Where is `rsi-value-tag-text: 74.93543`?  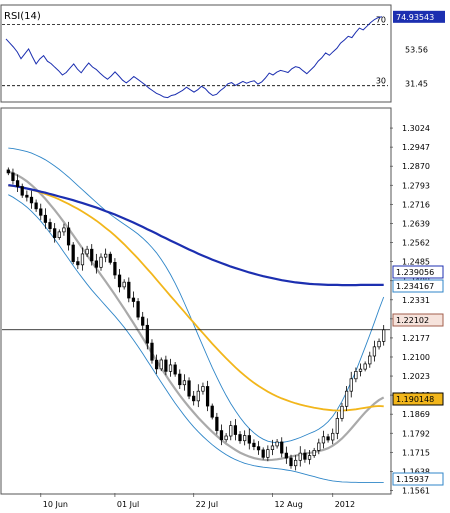
rsi-value-tag-text: 74.93543 is located at coordinates (415, 17).